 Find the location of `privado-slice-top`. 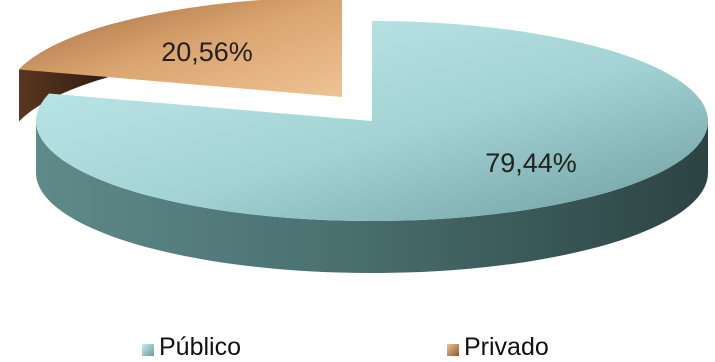

privado-slice-top is located at coordinates (180, 48).